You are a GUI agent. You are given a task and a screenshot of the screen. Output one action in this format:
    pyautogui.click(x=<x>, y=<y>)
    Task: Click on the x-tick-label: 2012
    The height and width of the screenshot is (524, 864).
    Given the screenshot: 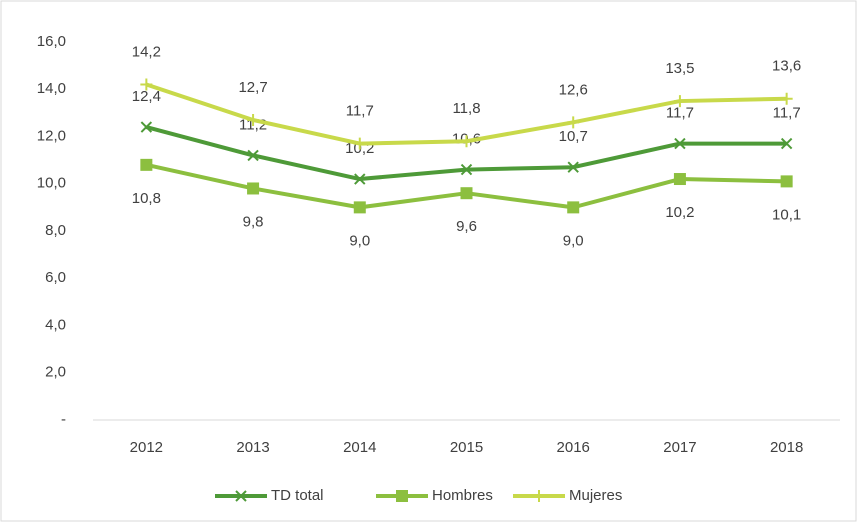 What is the action you would take?
    pyautogui.click(x=146, y=447)
    